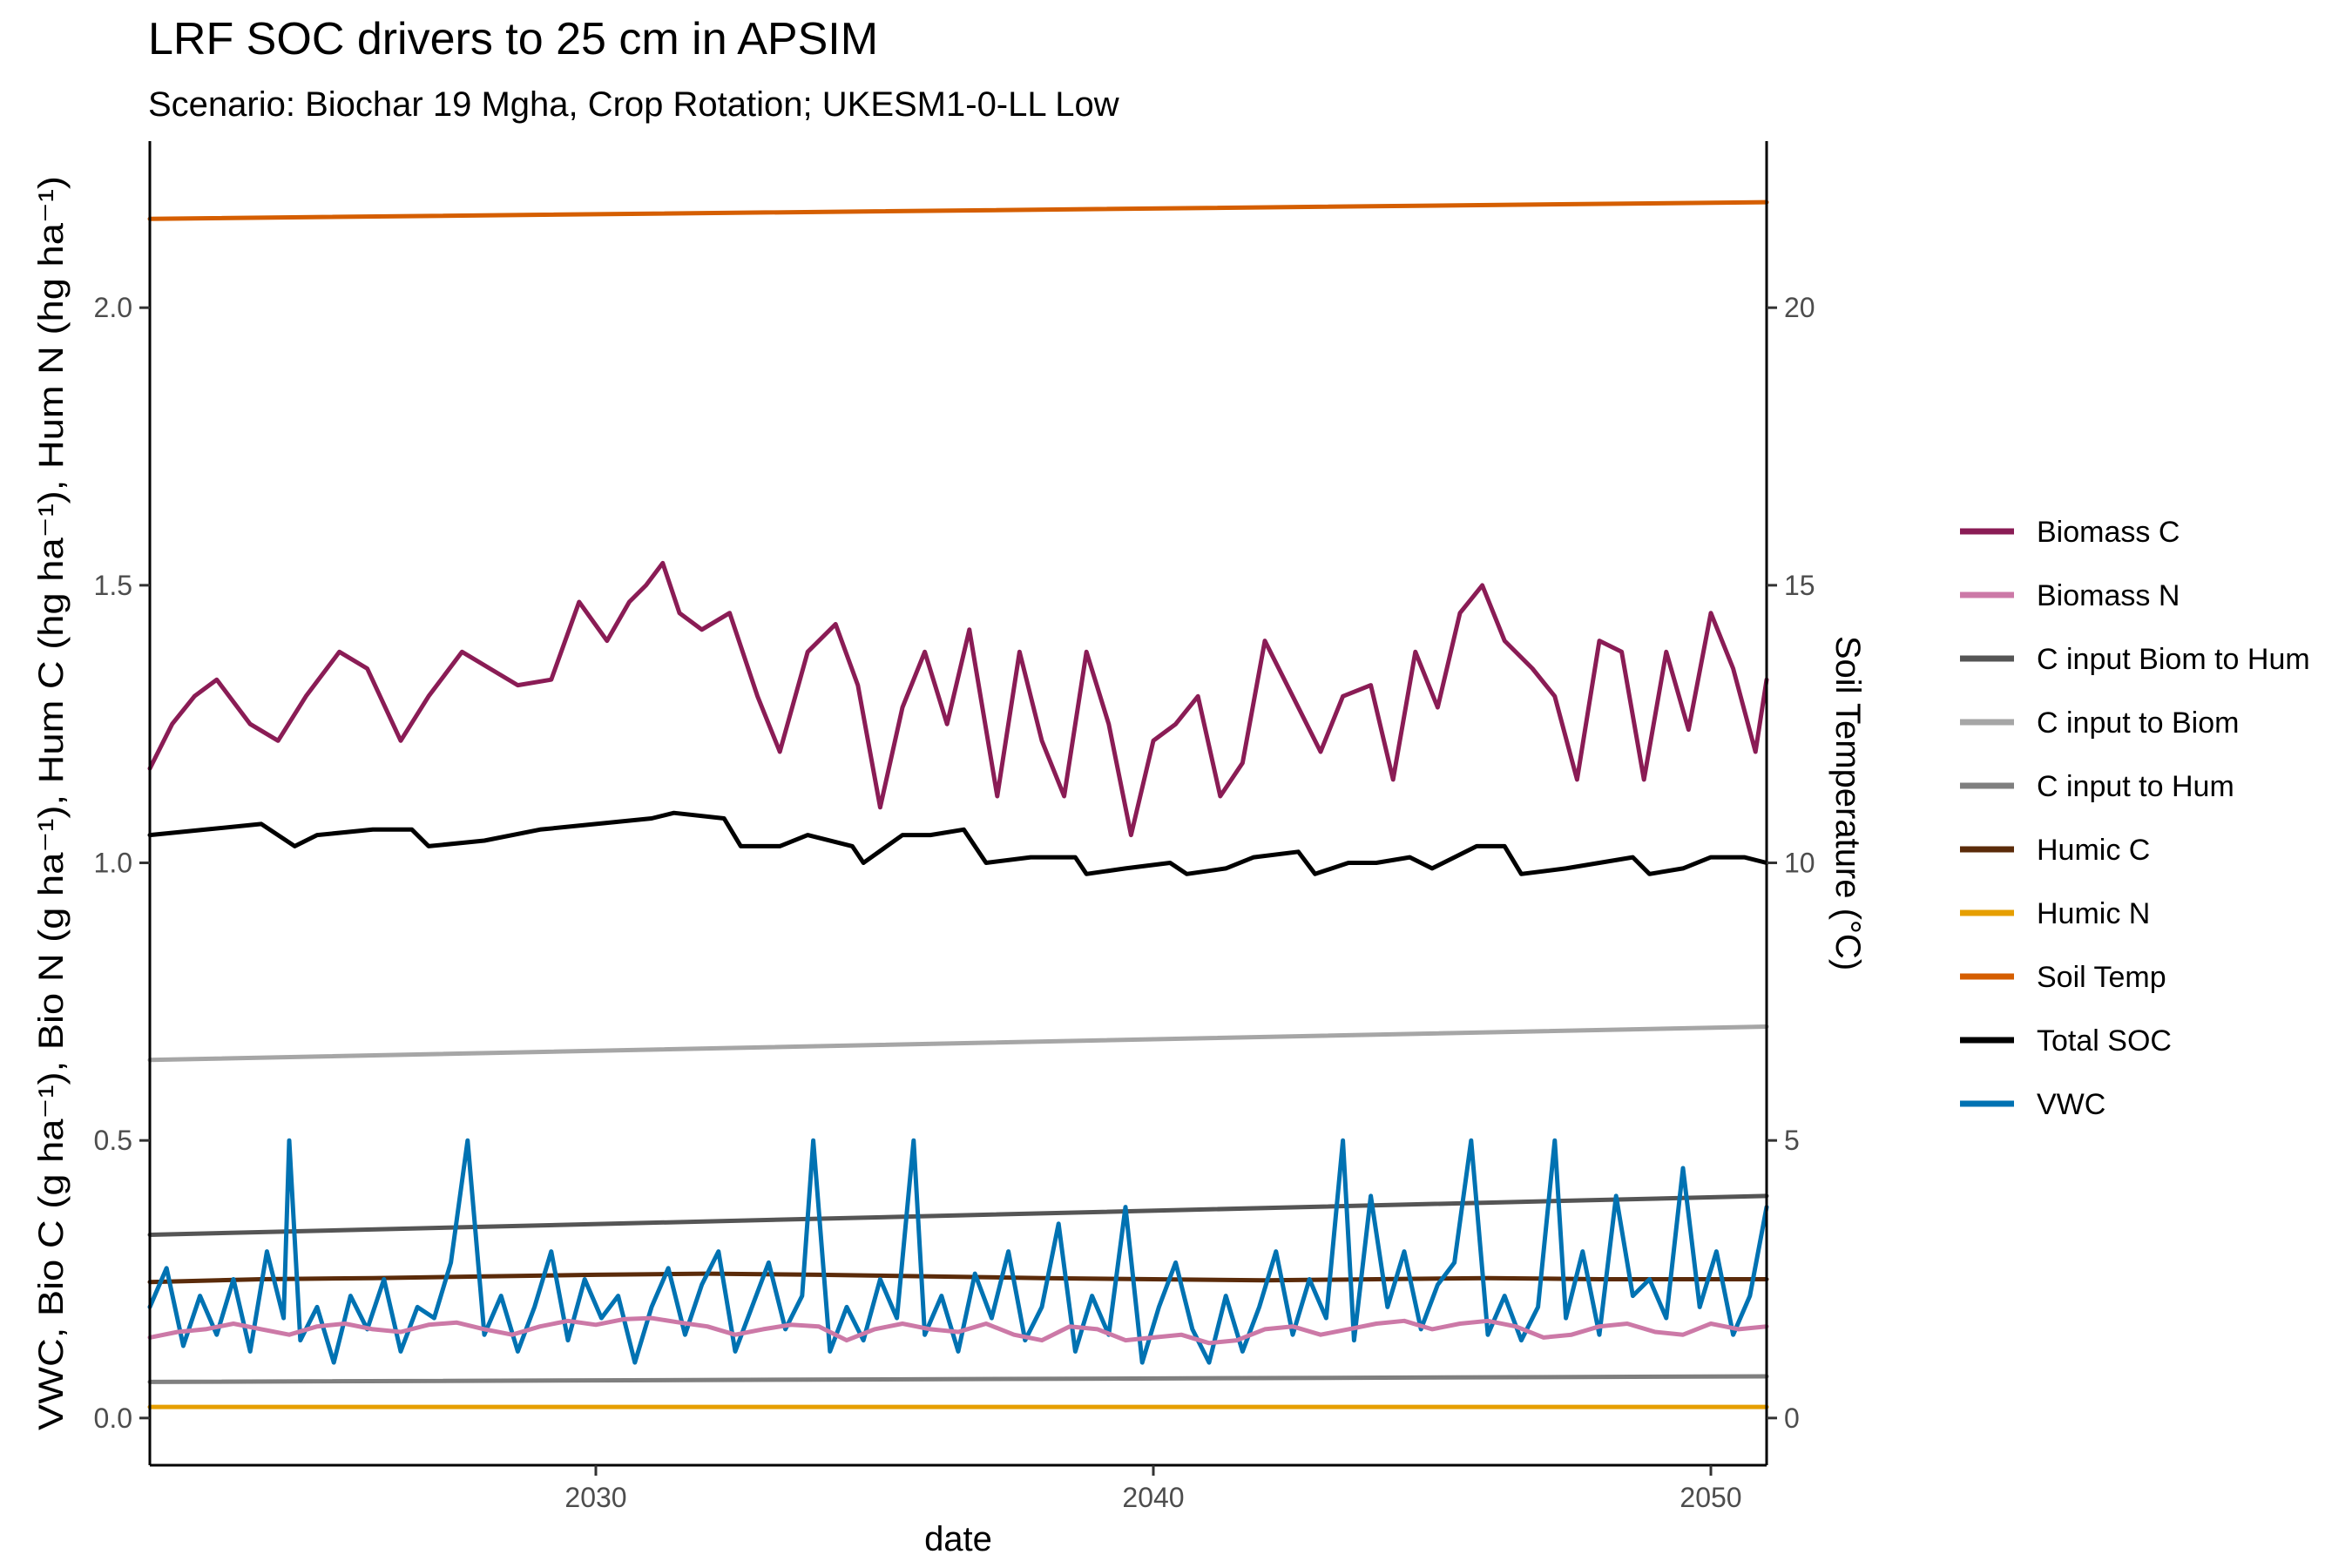 Image resolution: width=2352 pixels, height=1568 pixels. I want to click on right-tick-label: 15, so click(1799, 585).